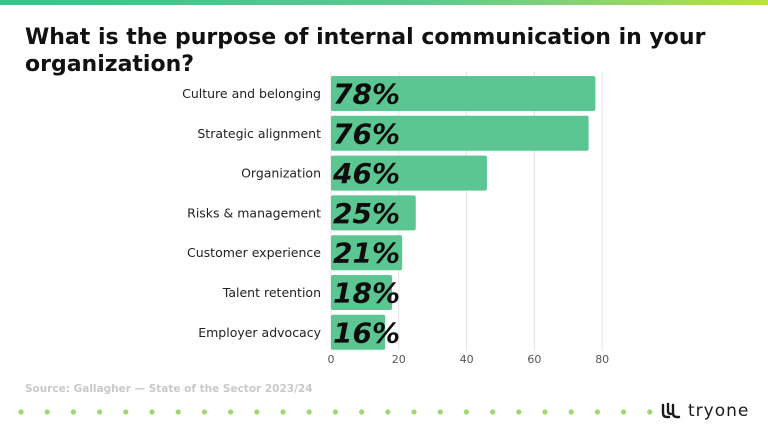 This screenshot has height=426, width=768. I want to click on top-accent-stripe, so click(384, 2).